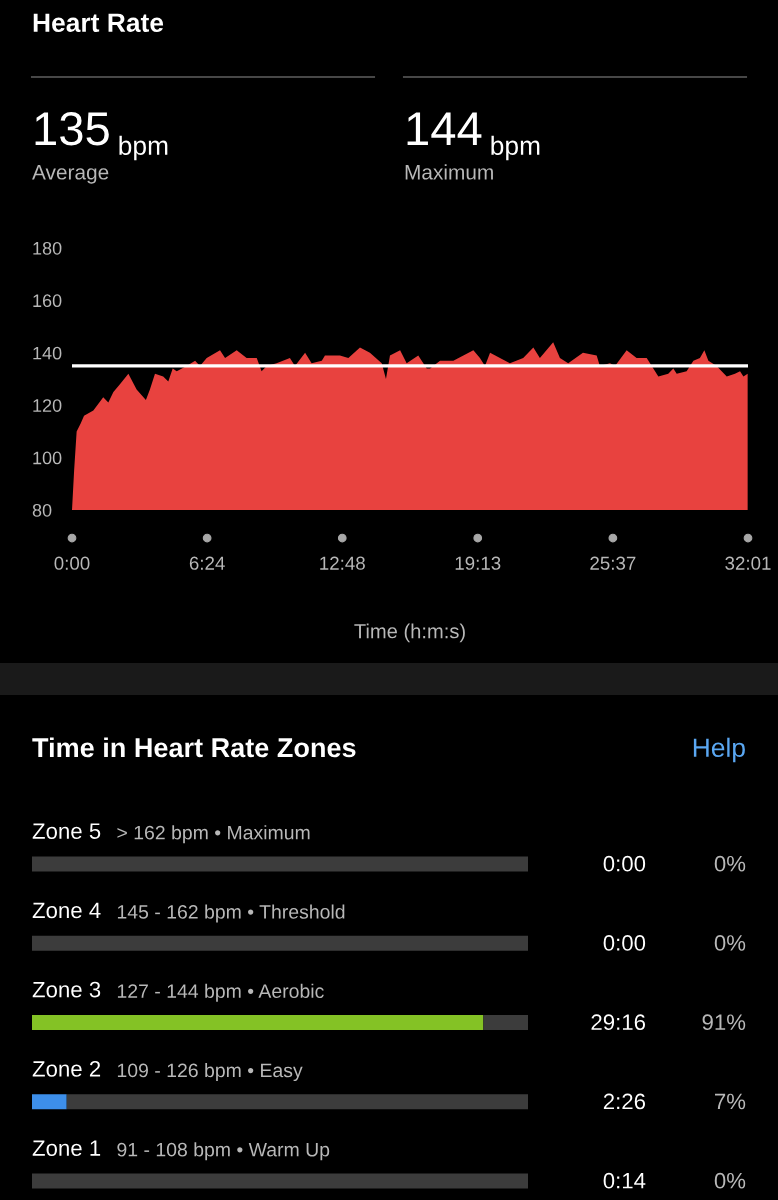 The height and width of the screenshot is (1200, 778). Describe the element at coordinates (66, 910) in the screenshot. I see `y-tick-label: Zone 4` at that location.